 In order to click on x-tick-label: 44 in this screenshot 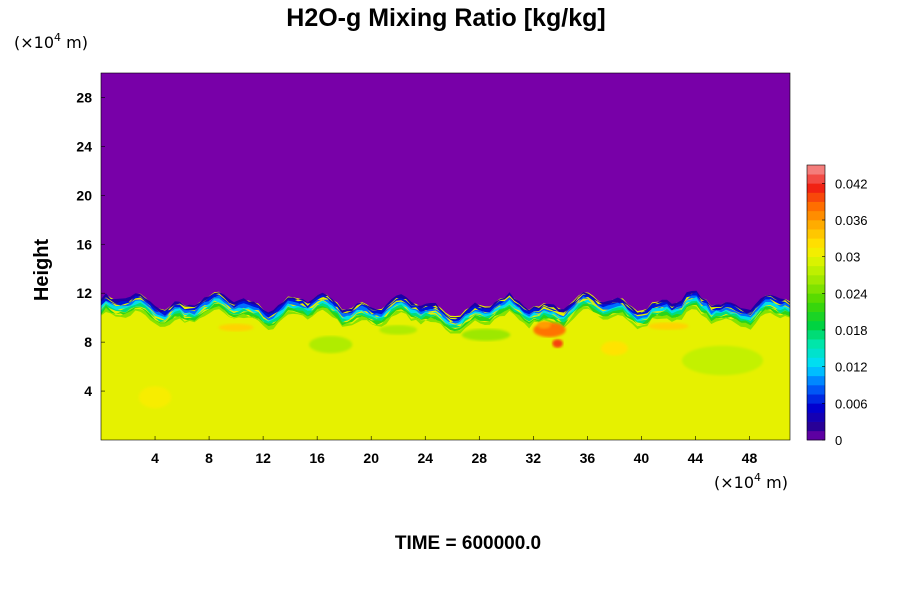, I will do `click(696, 458)`.